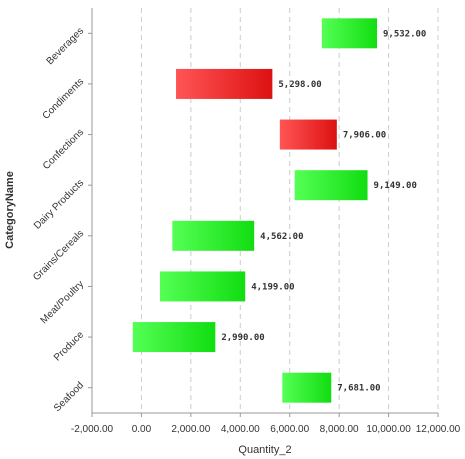 Image resolution: width=465 pixels, height=459 pixels. I want to click on x-tick-label: -2,000.00, so click(92, 429).